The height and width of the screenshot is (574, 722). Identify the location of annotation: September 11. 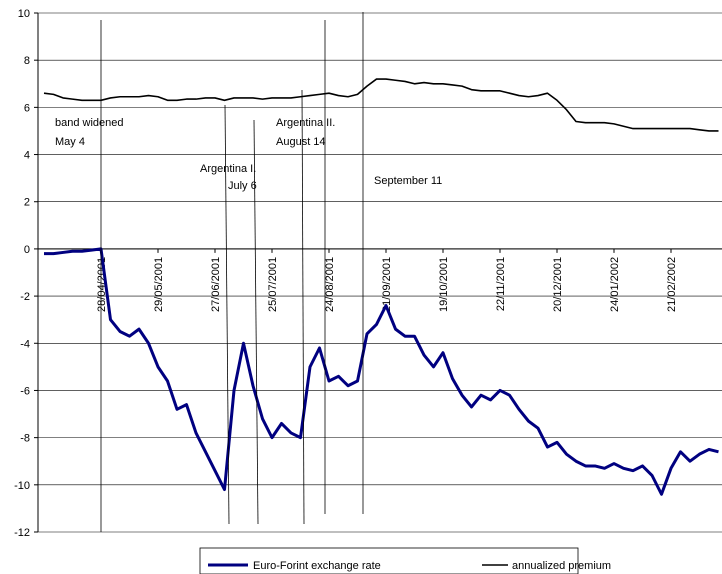
(408, 181).